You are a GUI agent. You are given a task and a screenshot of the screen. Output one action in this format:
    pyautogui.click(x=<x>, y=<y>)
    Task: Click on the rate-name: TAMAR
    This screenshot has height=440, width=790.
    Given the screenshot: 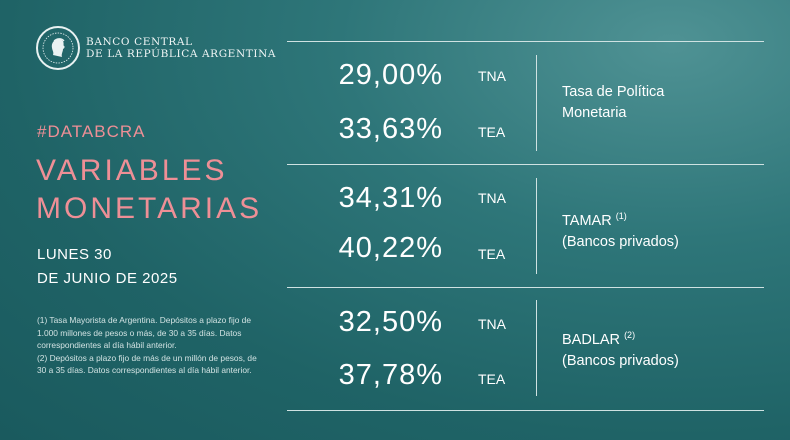 What is the action you would take?
    pyautogui.click(x=587, y=221)
    